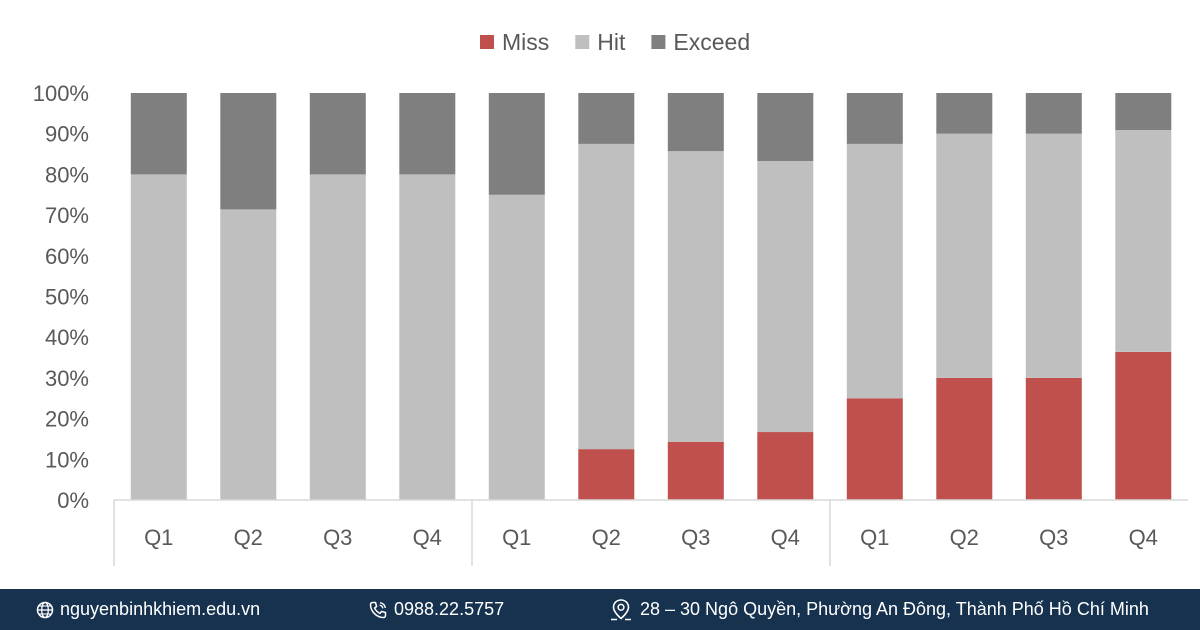 The image size is (1200, 630). I want to click on website-item: nguyenbinhkhiem.edu.vn, so click(148, 609).